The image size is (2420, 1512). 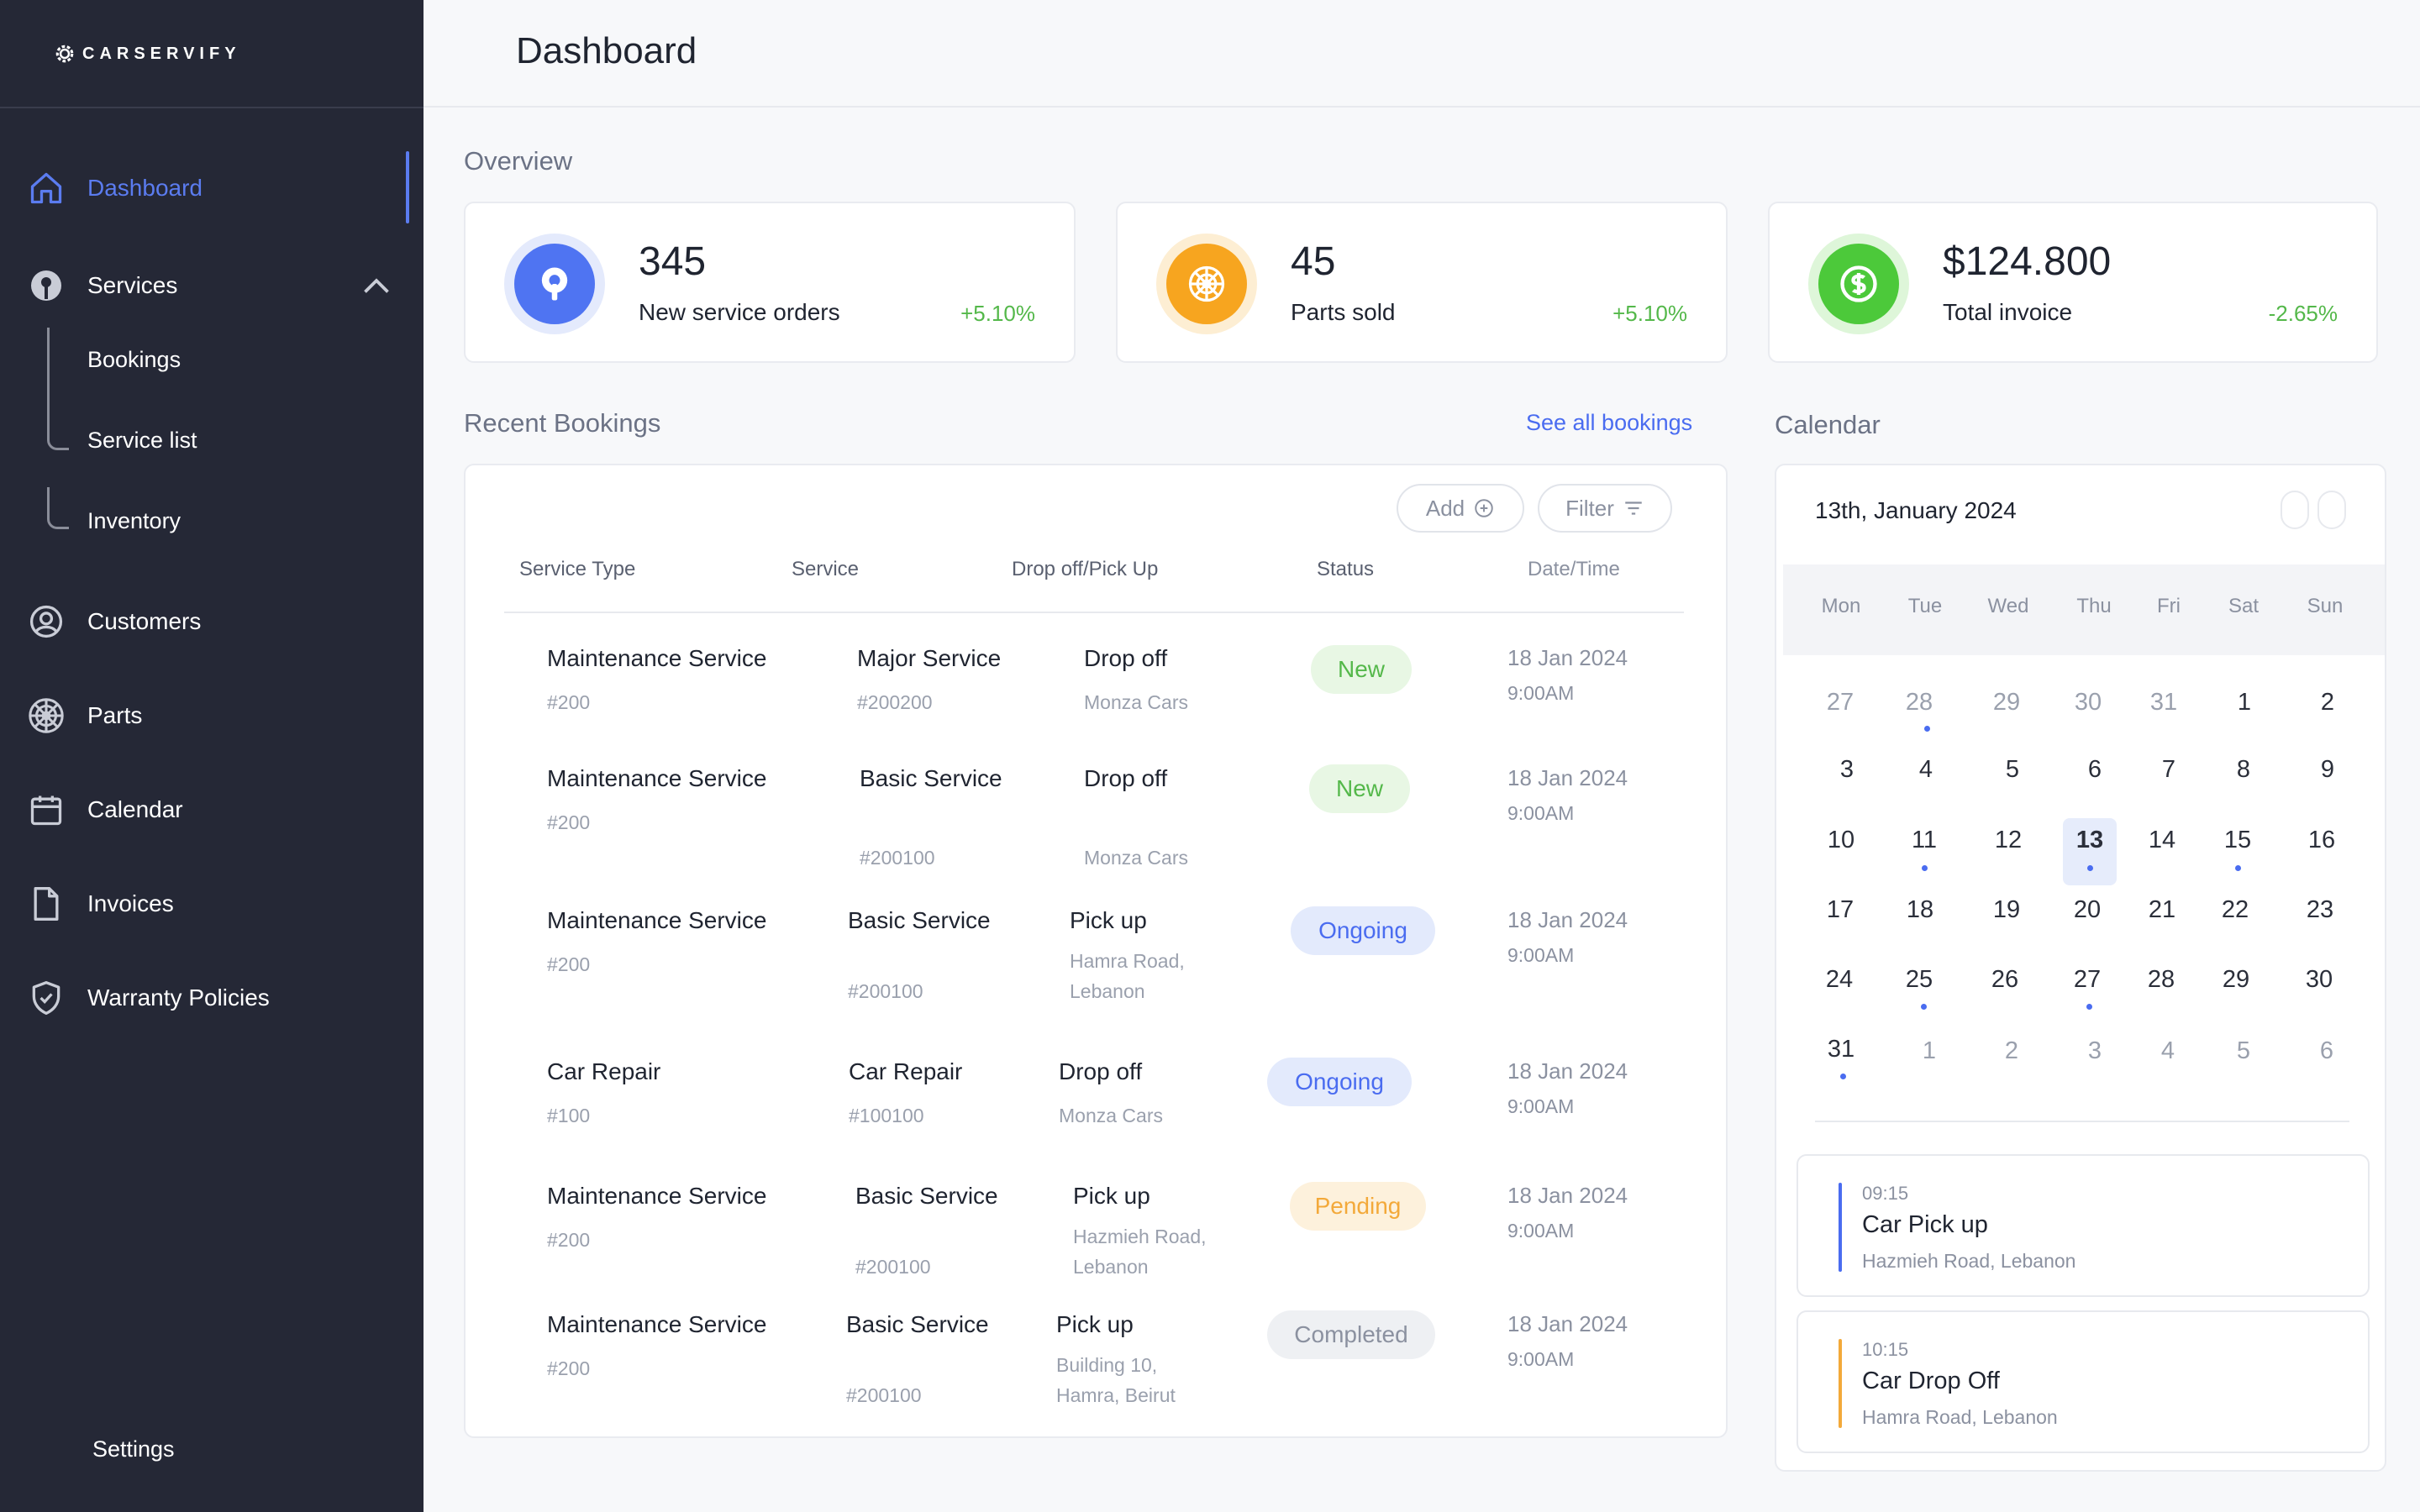 I want to click on column-header-date-time: Date/Time, so click(x=1574, y=569).